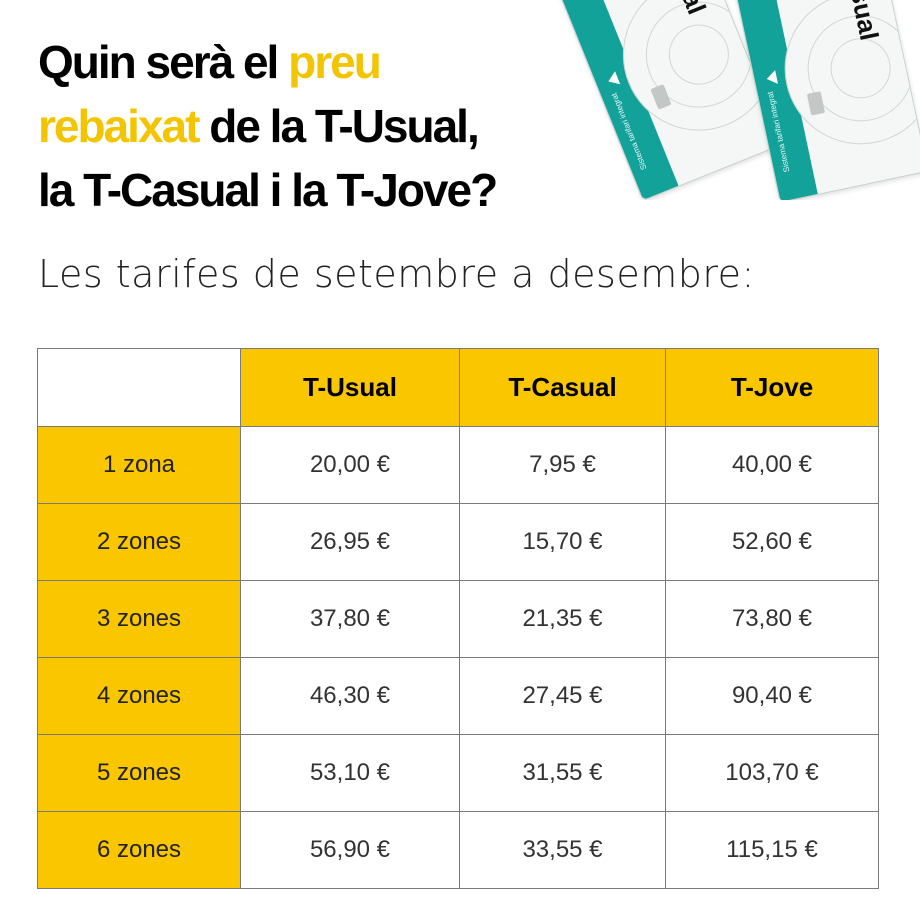 The height and width of the screenshot is (920, 920). I want to click on table-row: 4 zones 46,30 € 27,45 € 90,40 €, so click(458, 696).